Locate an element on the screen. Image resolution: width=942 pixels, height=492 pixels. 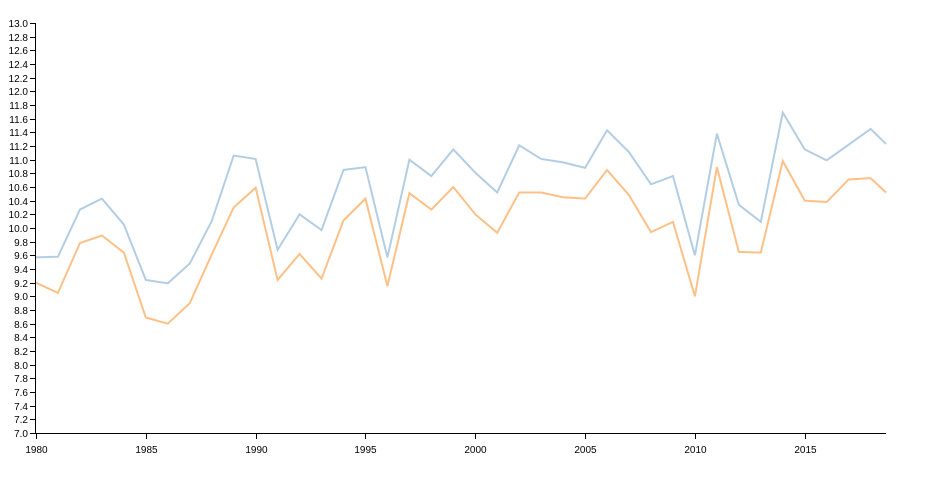
y-tick-label: 7.2 is located at coordinates (21, 420).